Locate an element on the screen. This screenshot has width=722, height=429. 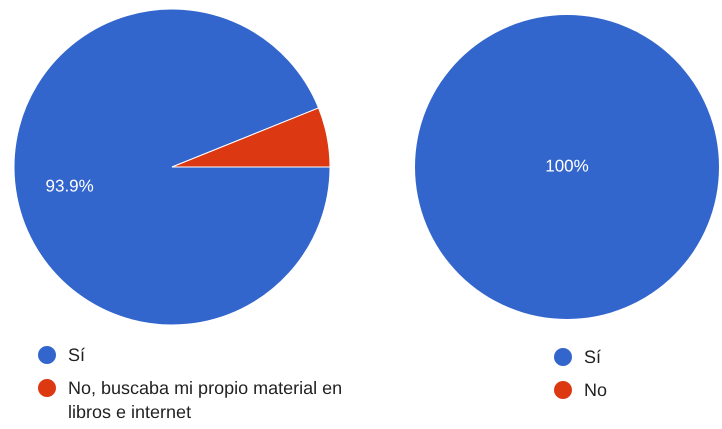
data-label: 93.9% is located at coordinates (70, 186).